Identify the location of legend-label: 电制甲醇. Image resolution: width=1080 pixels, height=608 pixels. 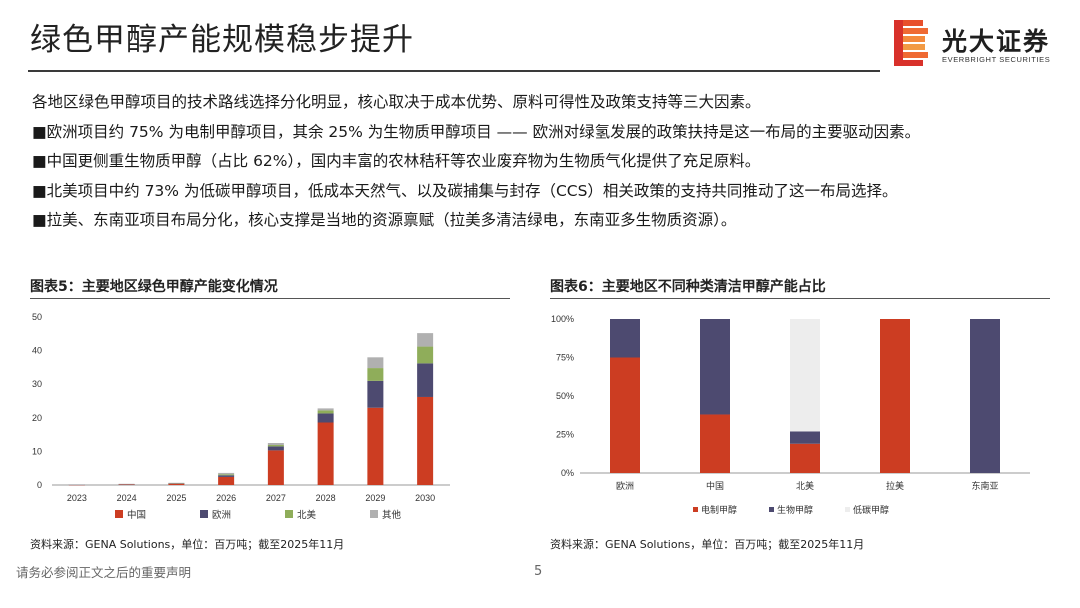
(719, 509).